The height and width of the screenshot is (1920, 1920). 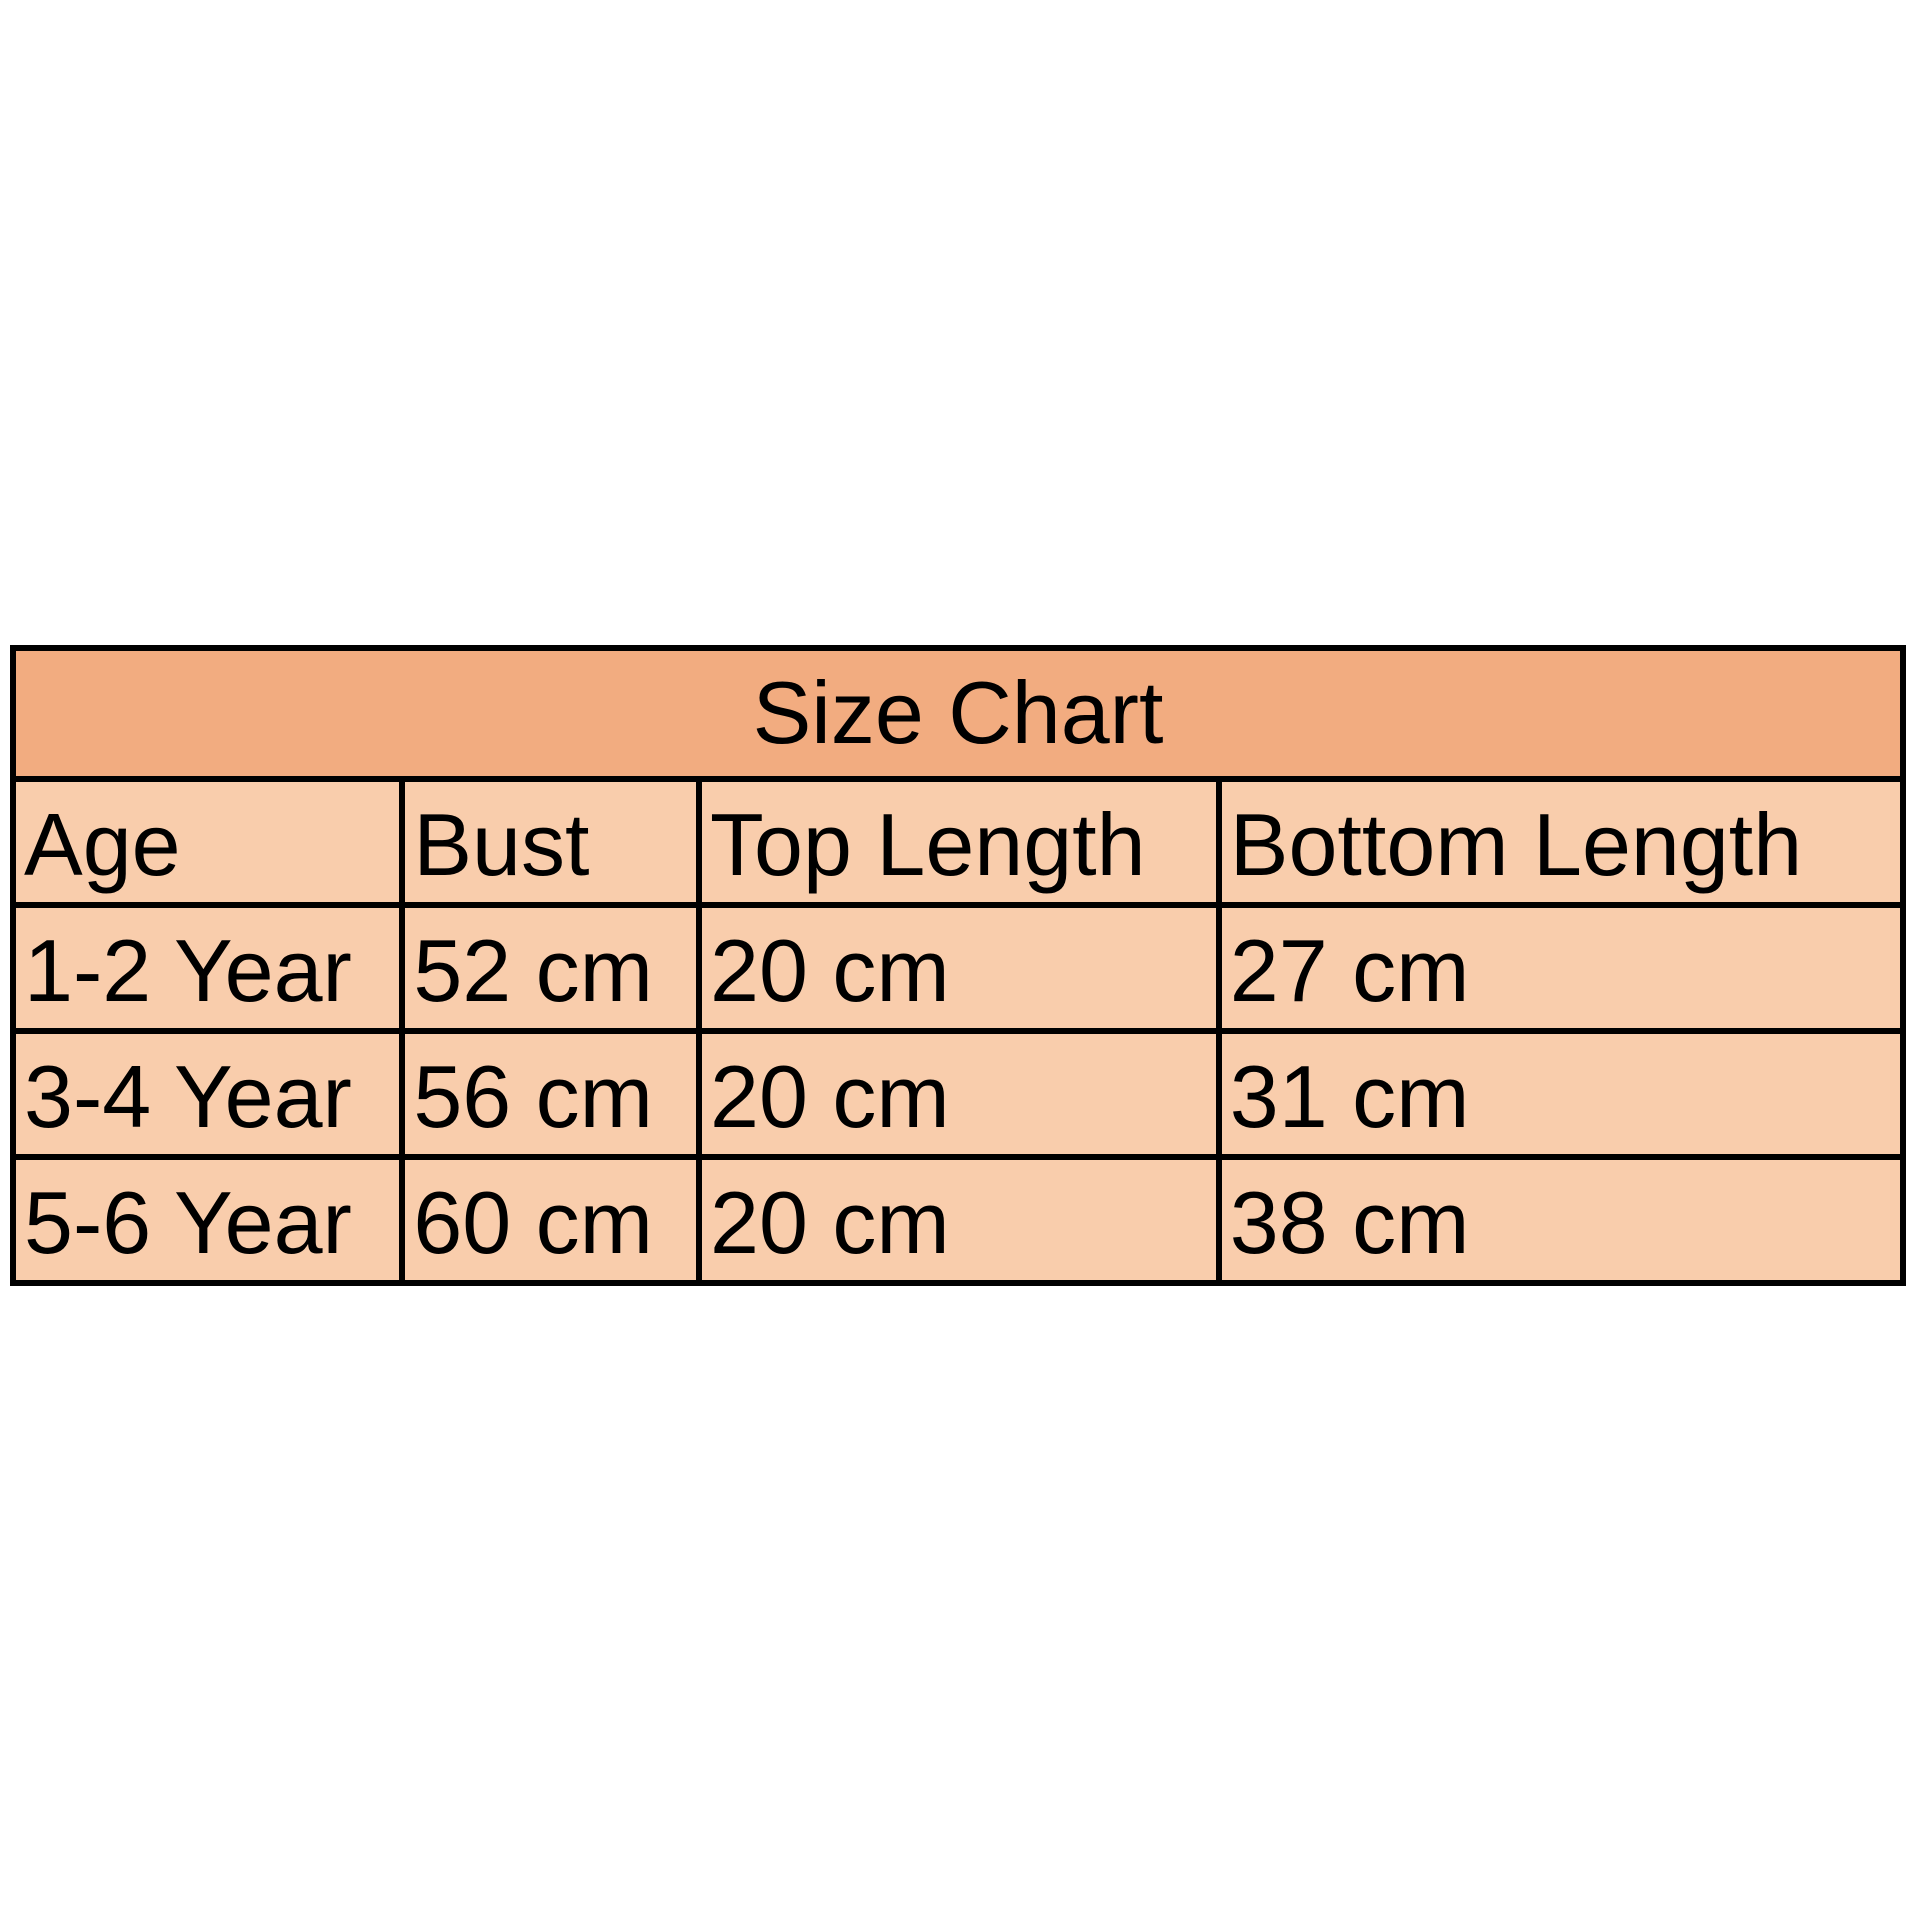 What do you see at coordinates (1561, 1220) in the screenshot?
I see `cell-bottom-length: 38 cm` at bounding box center [1561, 1220].